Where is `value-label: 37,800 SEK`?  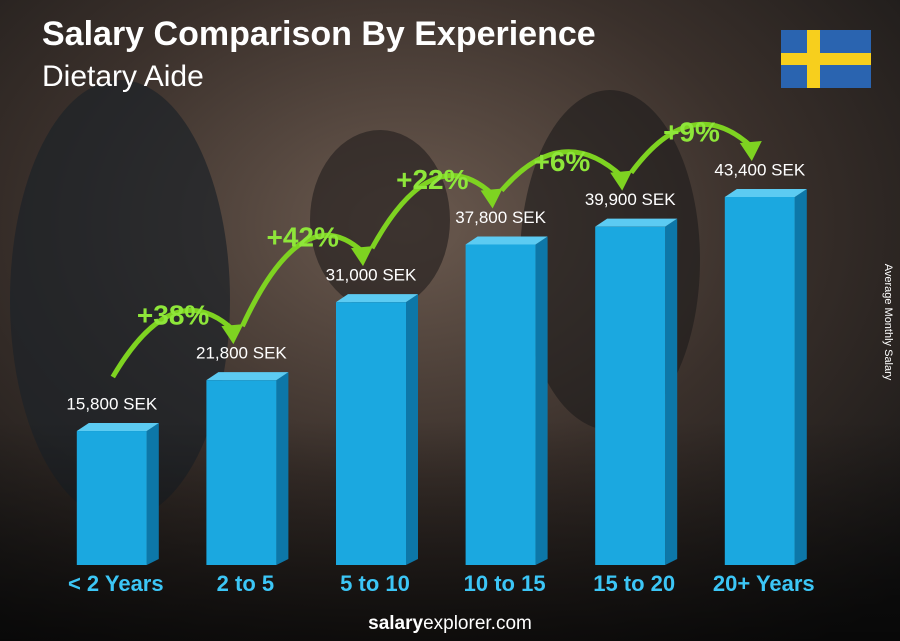 value-label: 37,800 SEK is located at coordinates (500, 217).